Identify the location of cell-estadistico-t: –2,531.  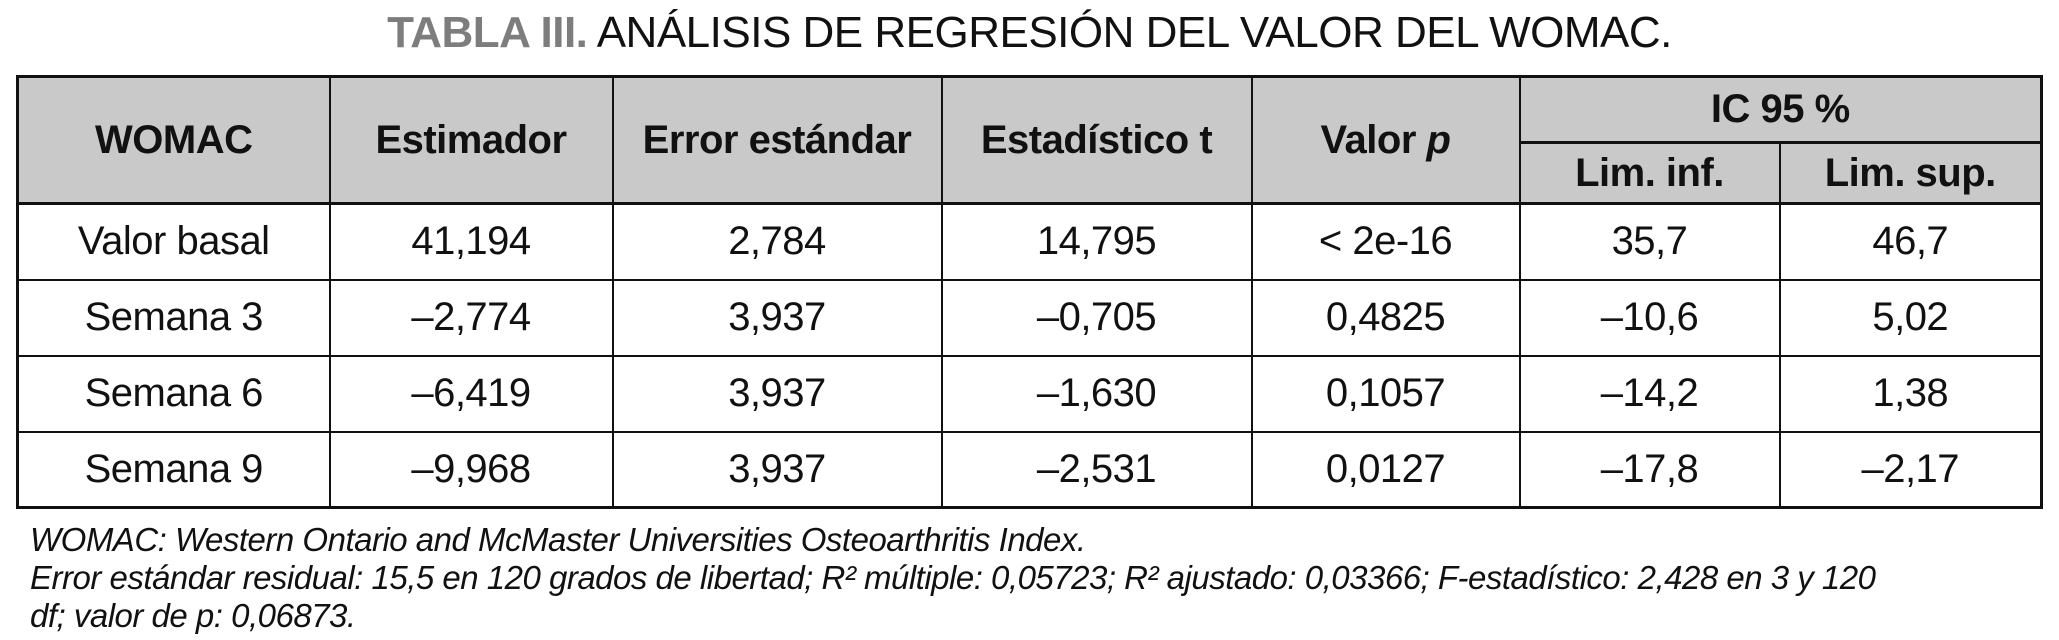
(1096, 469).